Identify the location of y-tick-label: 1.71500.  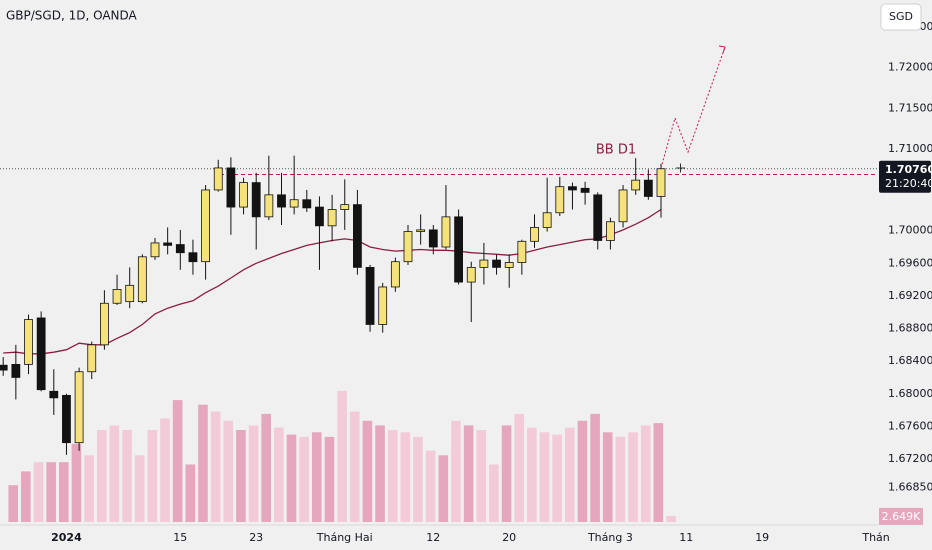
(910, 107).